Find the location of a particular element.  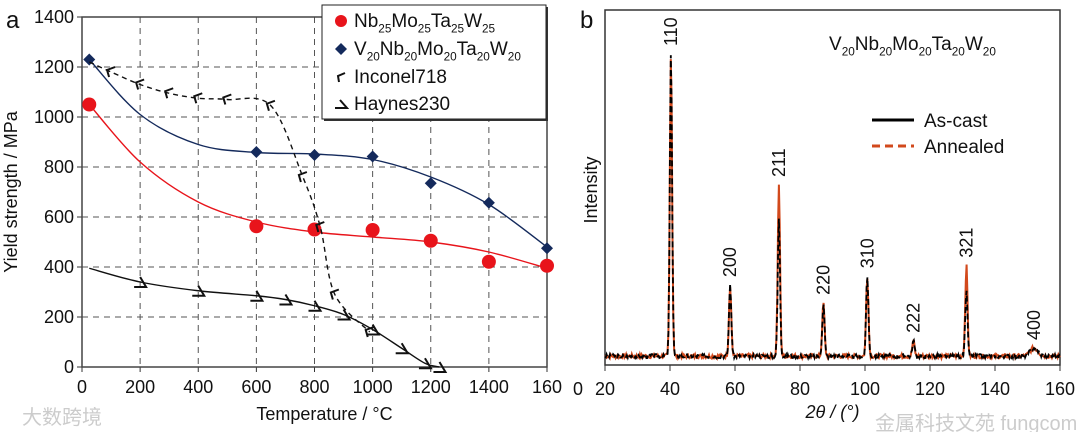

x-tick-label: 1400 is located at coordinates (489, 387).